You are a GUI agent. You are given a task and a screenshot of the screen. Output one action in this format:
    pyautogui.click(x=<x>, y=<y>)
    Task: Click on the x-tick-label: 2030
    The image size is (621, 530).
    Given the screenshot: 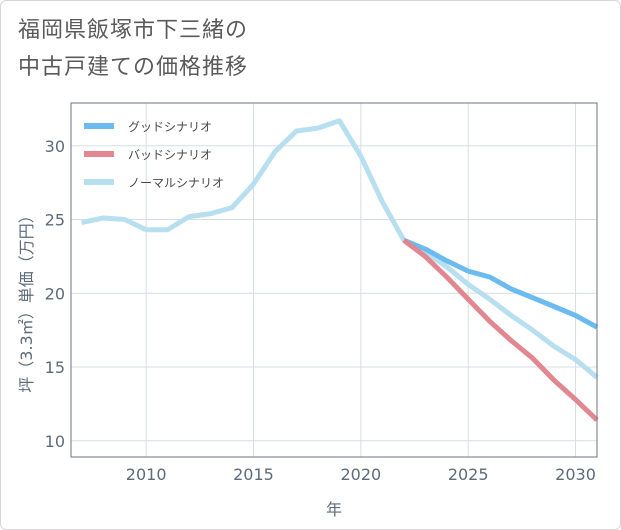 What is the action you would take?
    pyautogui.click(x=575, y=474)
    